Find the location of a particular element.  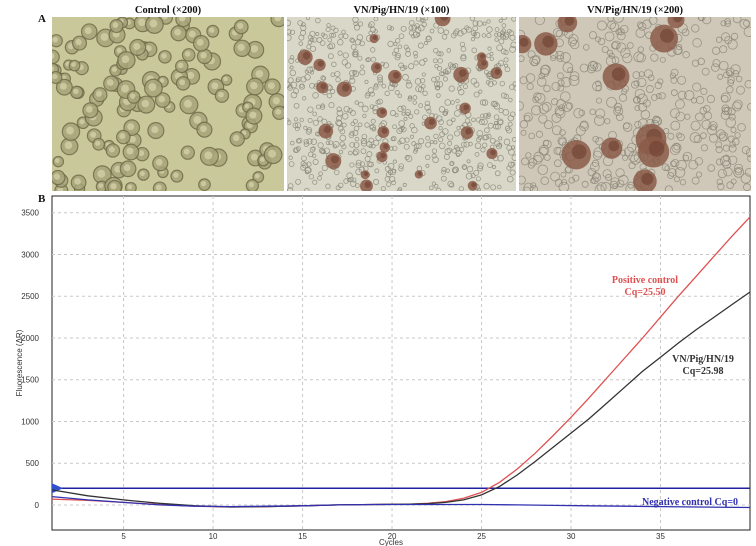

x-tick-label: 15 is located at coordinates (302, 536).